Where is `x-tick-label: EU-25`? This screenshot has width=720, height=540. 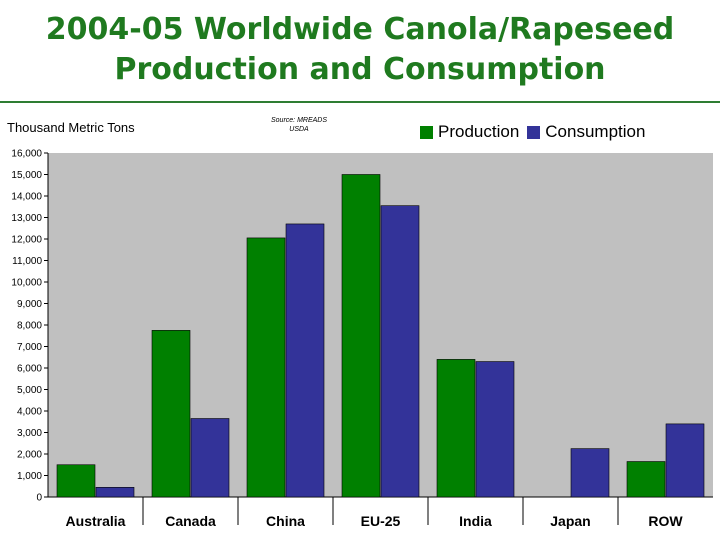
x-tick-label: EU-25 is located at coordinates (381, 521).